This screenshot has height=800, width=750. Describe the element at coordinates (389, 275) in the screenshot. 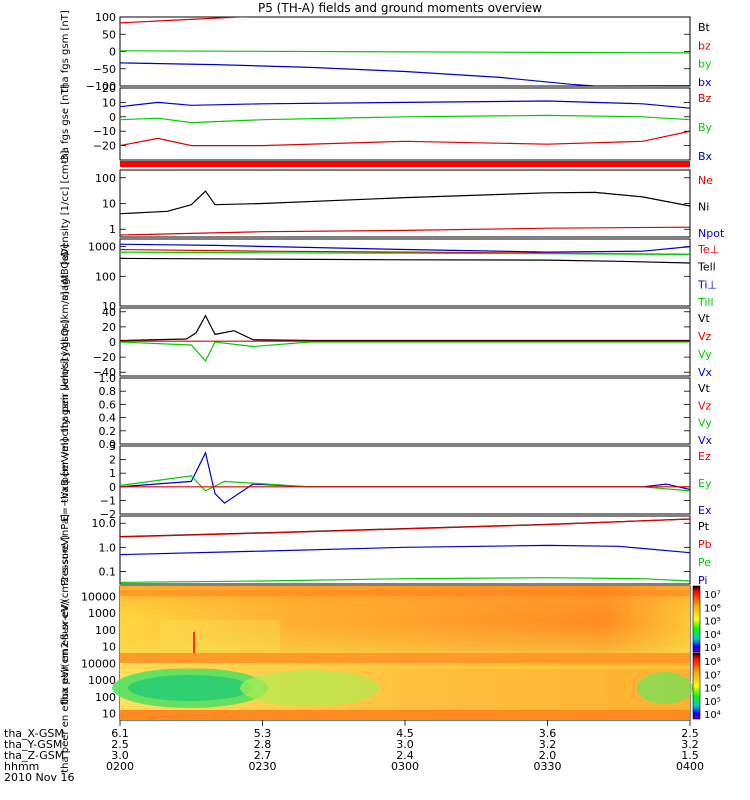

I see `panel-temp: 1000 100 10 magt3 [eV] Te⊥ Tell Ti⊥ Till` at that location.